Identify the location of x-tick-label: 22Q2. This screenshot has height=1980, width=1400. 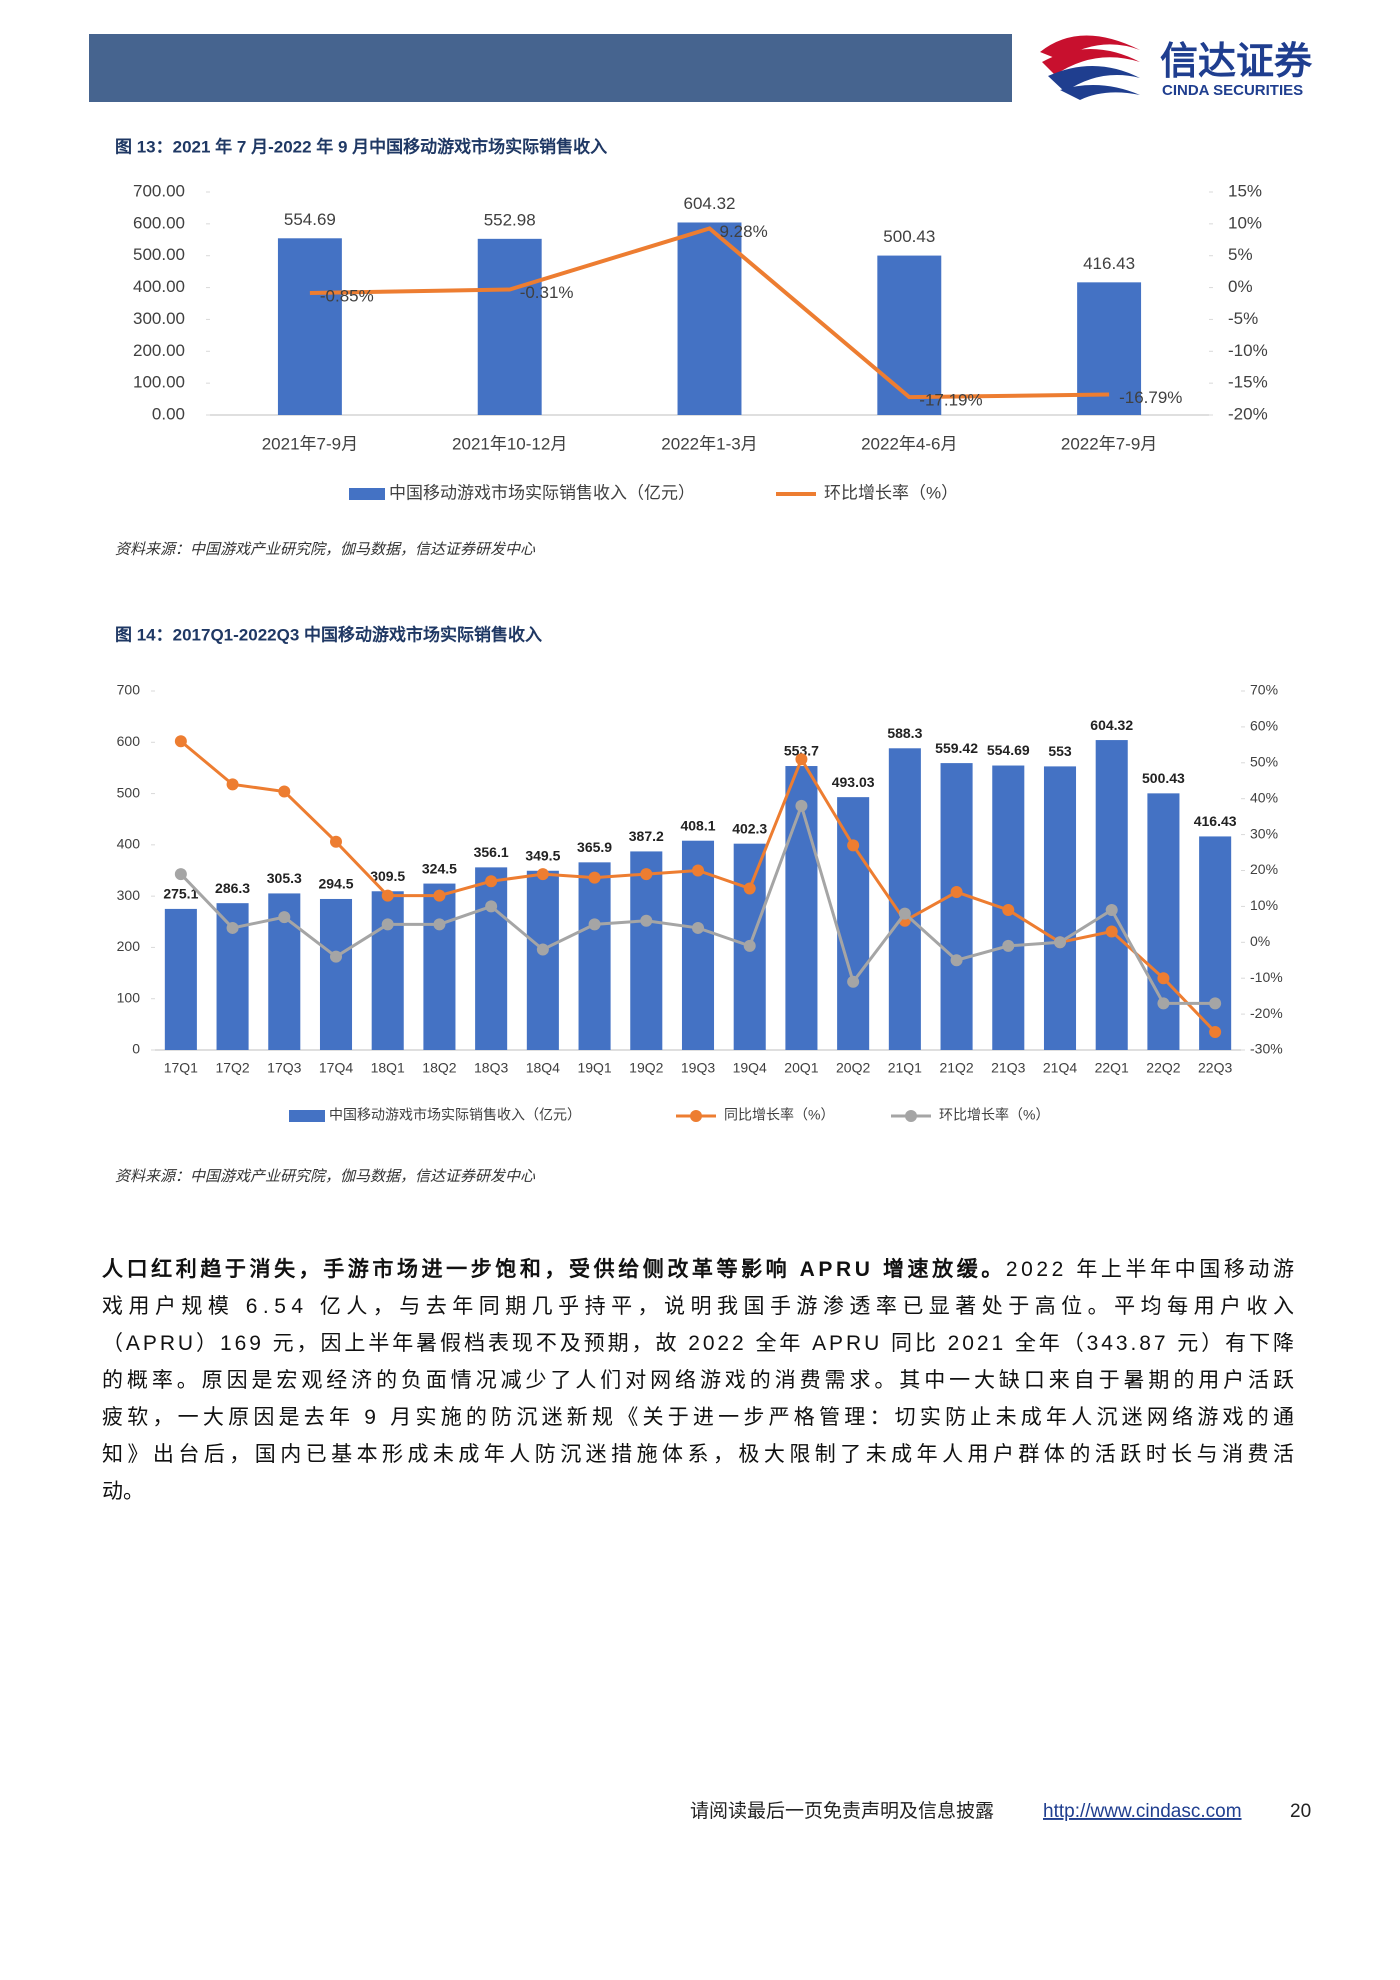
(1163, 1068).